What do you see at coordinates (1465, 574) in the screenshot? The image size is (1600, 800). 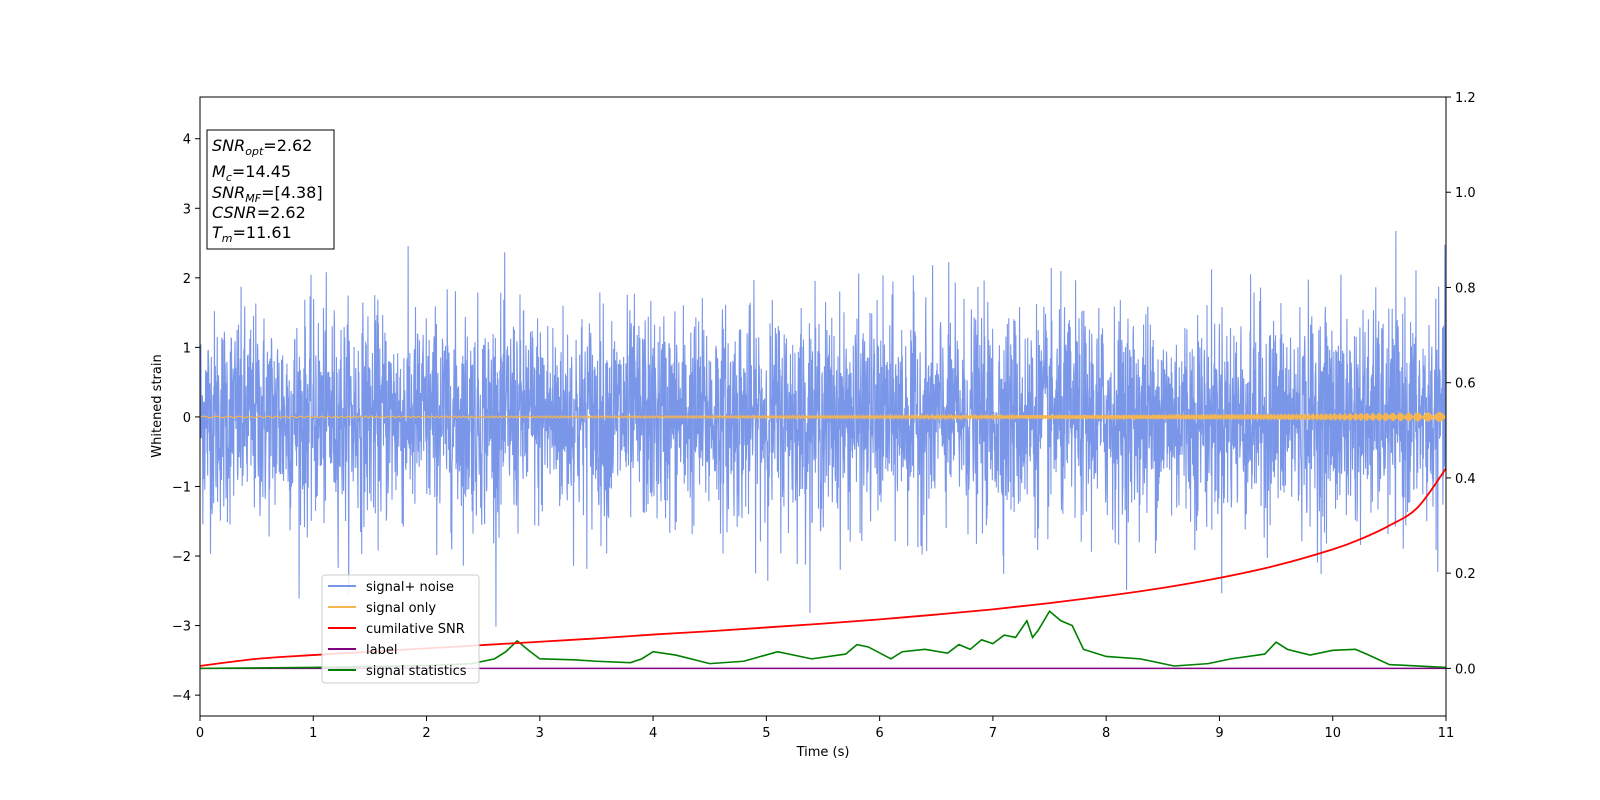 I see `y-right-tick-label: 0.2` at bounding box center [1465, 574].